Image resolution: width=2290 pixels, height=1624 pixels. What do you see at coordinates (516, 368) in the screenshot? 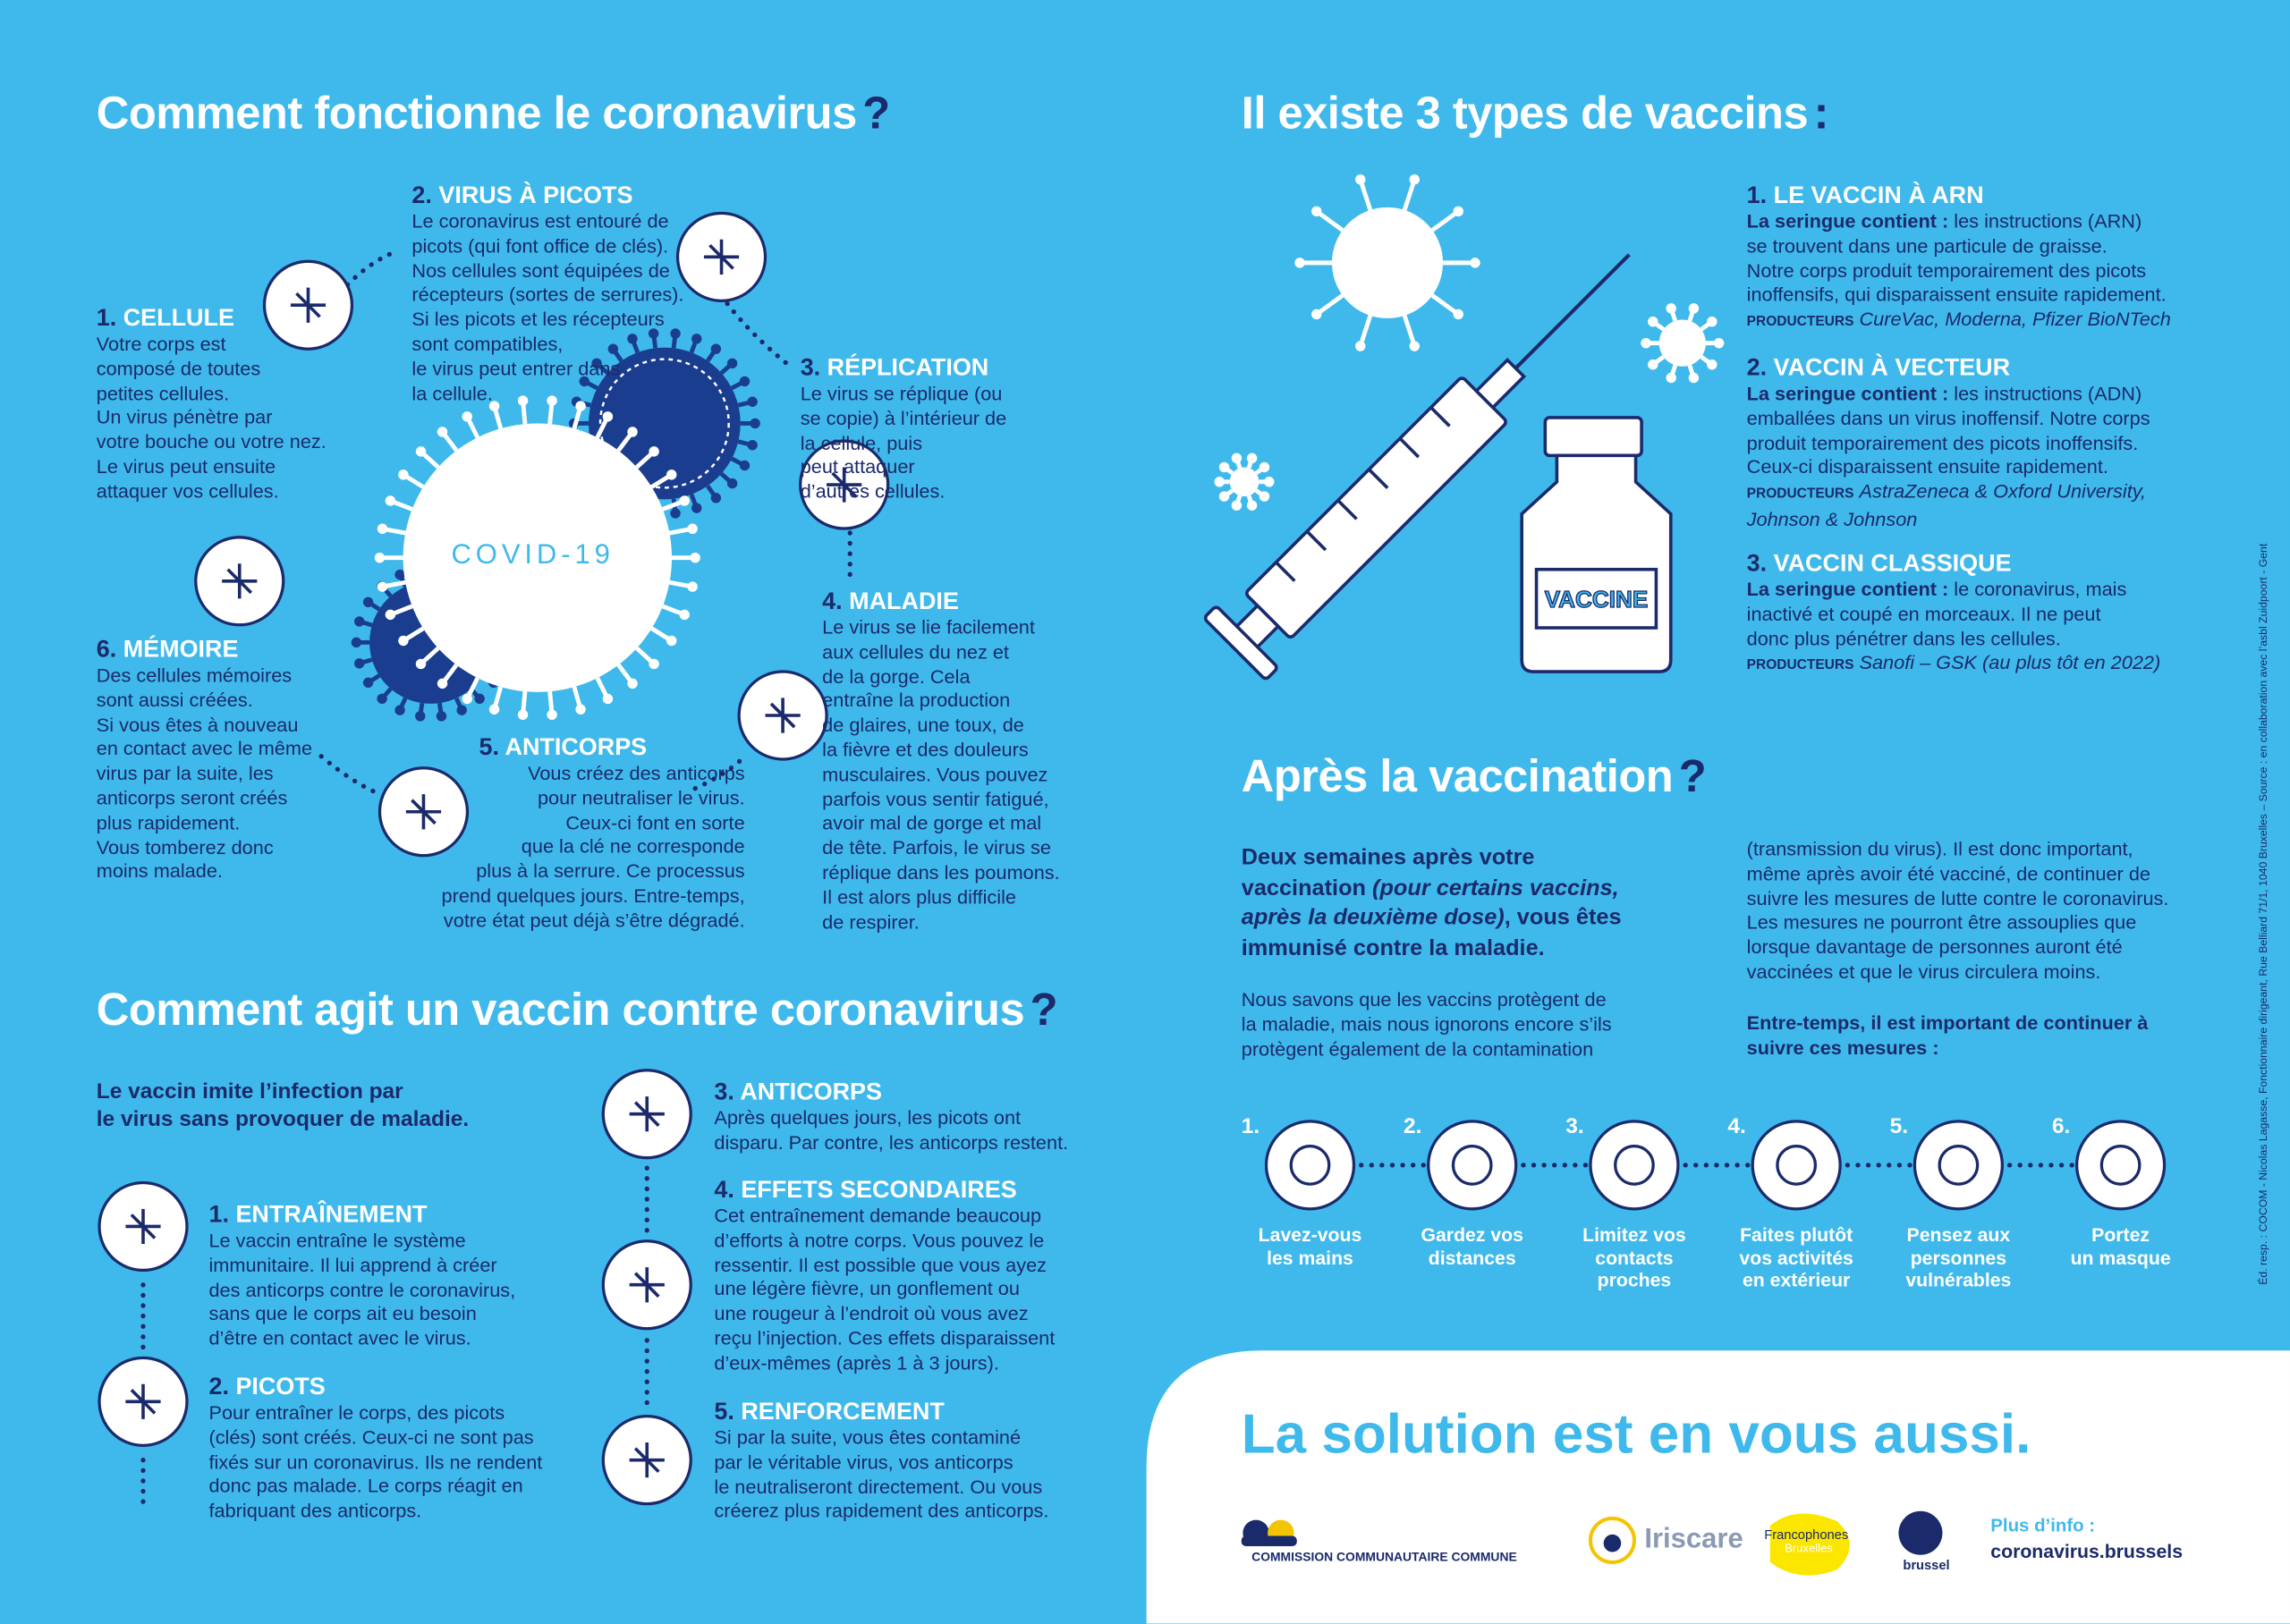
I see `text-line: le virus peut entrer dans` at bounding box center [516, 368].